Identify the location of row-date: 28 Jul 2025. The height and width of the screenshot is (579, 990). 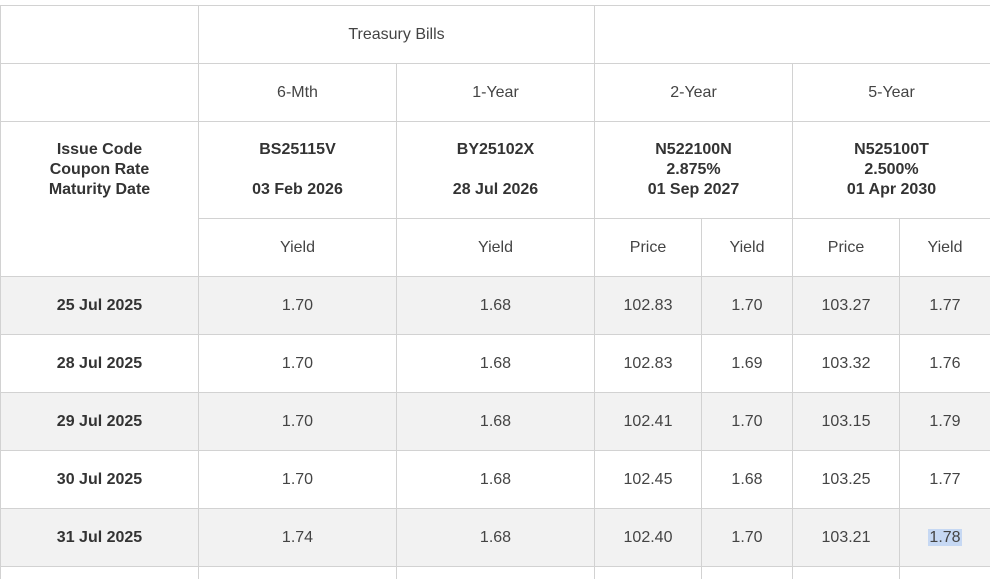
(100, 364).